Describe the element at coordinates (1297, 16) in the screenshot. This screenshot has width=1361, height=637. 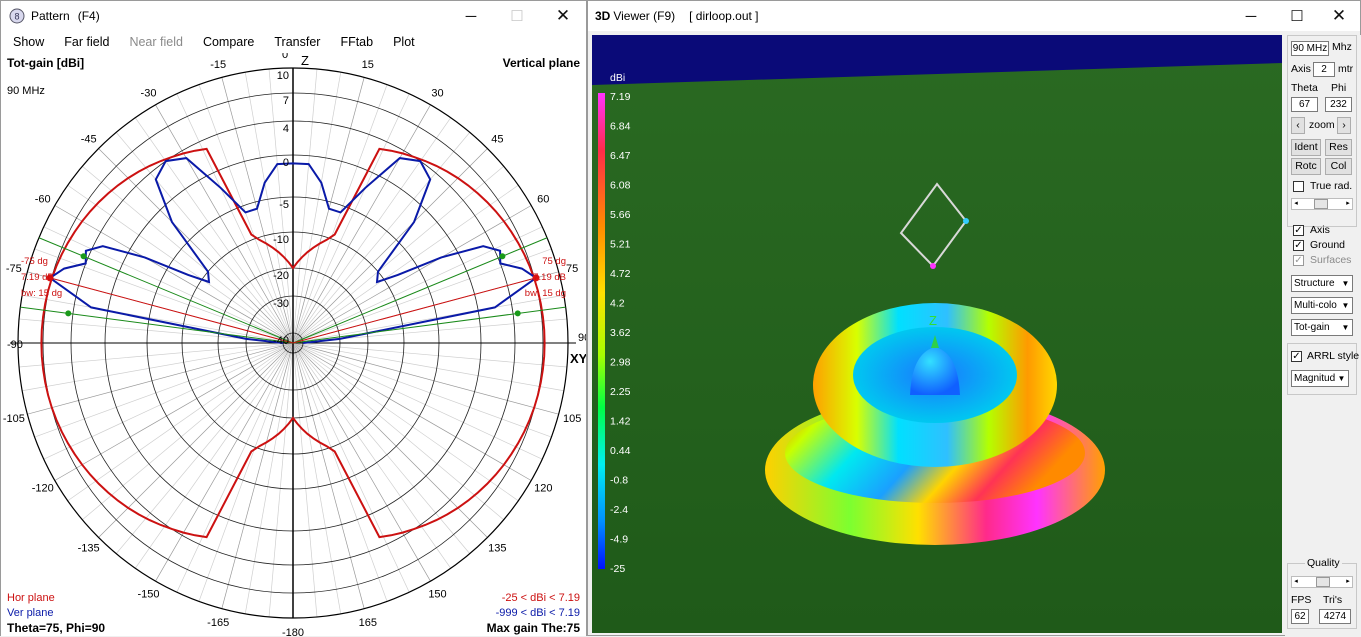
I see `viewer-maximize-button: ☐` at that location.